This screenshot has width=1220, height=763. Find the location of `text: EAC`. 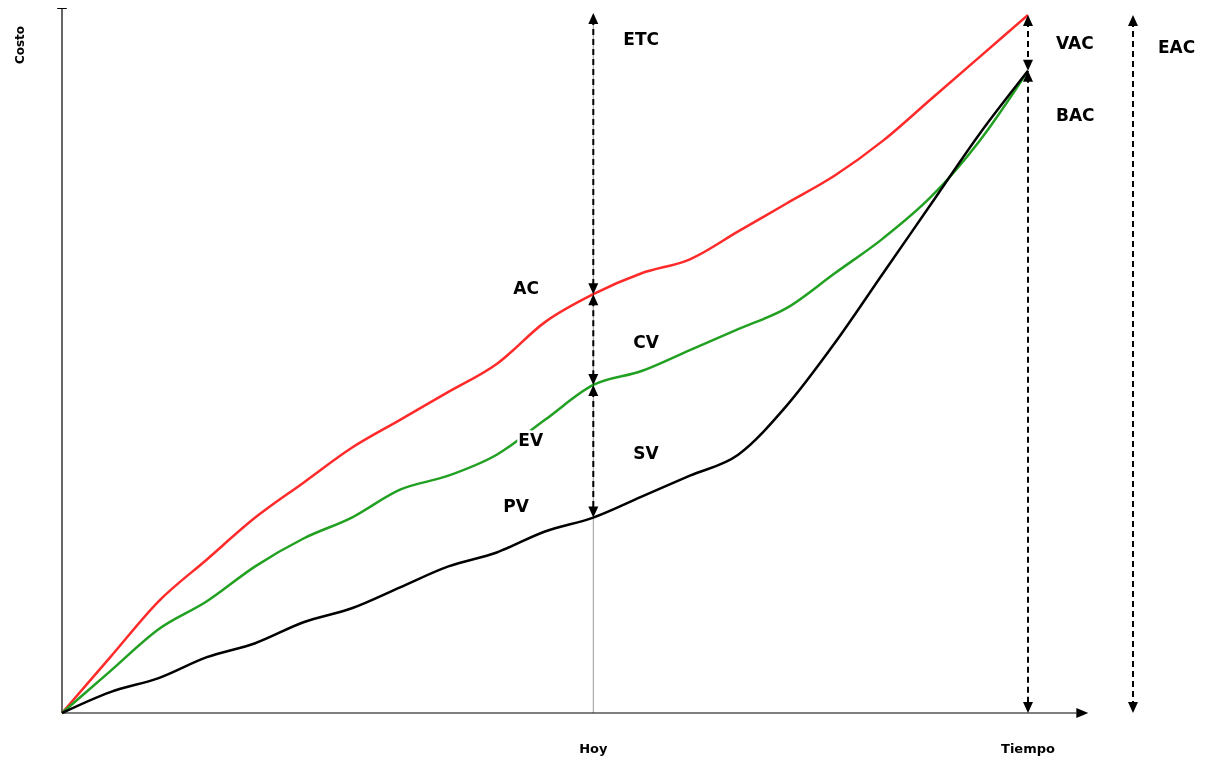

text: EAC is located at coordinates (1177, 47).